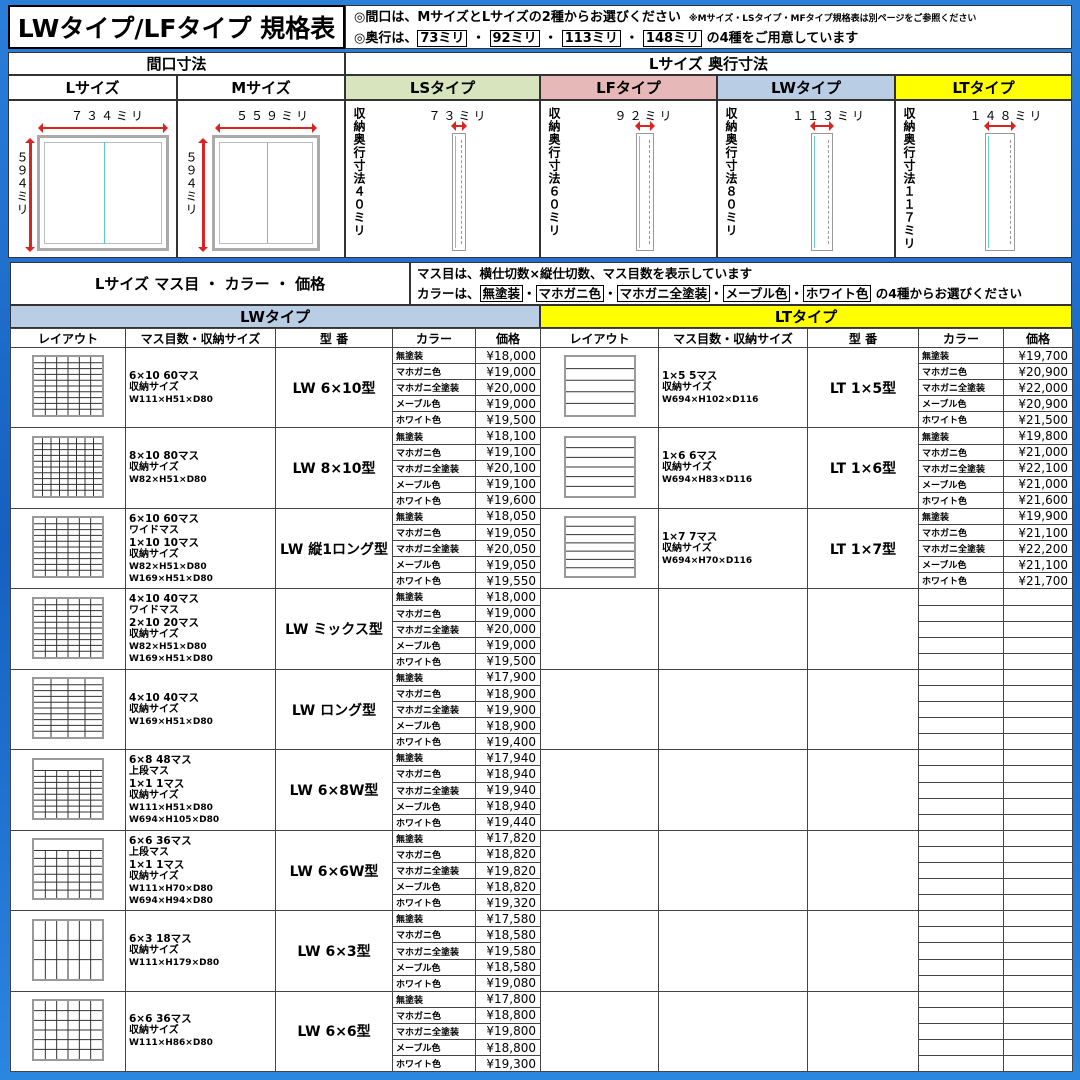 This screenshot has width=1080, height=1080. Describe the element at coordinates (68, 338) in the screenshot. I see `column-header: レイアウト` at that location.